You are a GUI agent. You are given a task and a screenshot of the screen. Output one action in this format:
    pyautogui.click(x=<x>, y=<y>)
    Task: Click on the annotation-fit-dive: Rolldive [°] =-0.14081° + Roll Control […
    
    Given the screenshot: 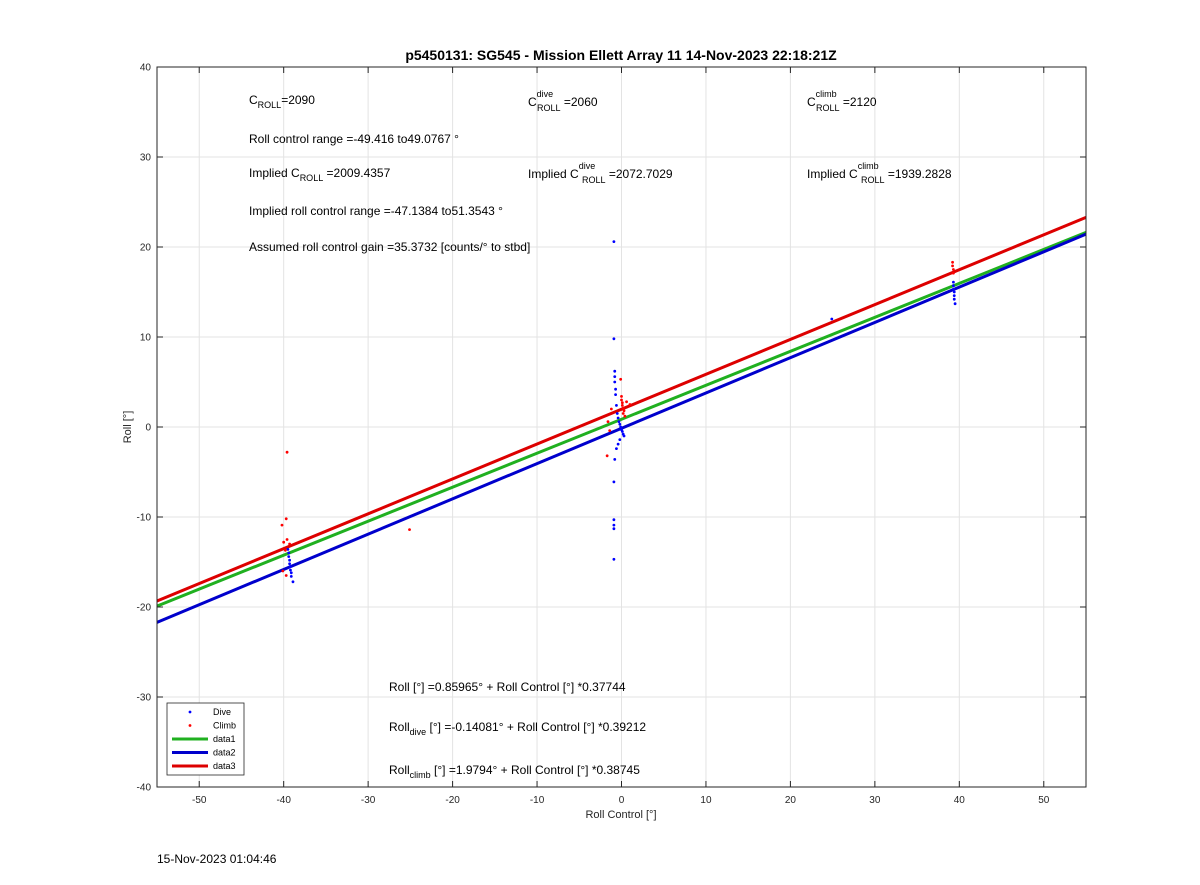 What is the action you would take?
    pyautogui.click(x=517, y=728)
    